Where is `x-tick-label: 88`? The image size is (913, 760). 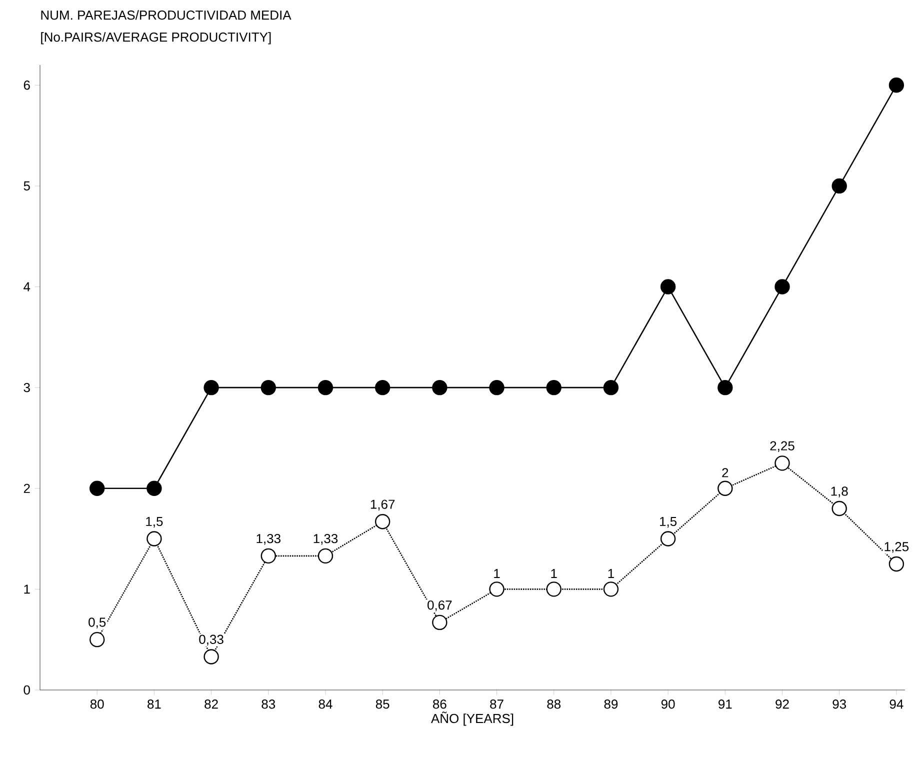
x-tick-label: 88 is located at coordinates (554, 704).